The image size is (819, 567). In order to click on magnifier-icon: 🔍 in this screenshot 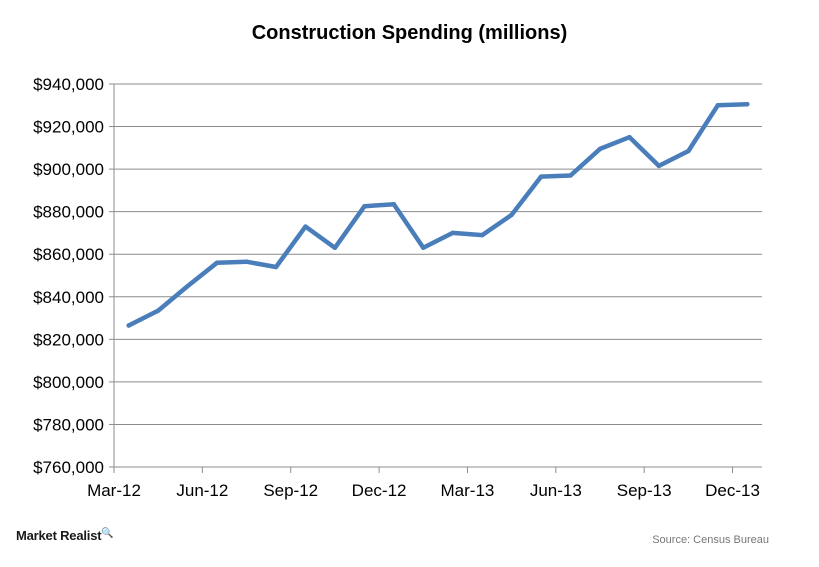, I will do `click(107, 533)`.